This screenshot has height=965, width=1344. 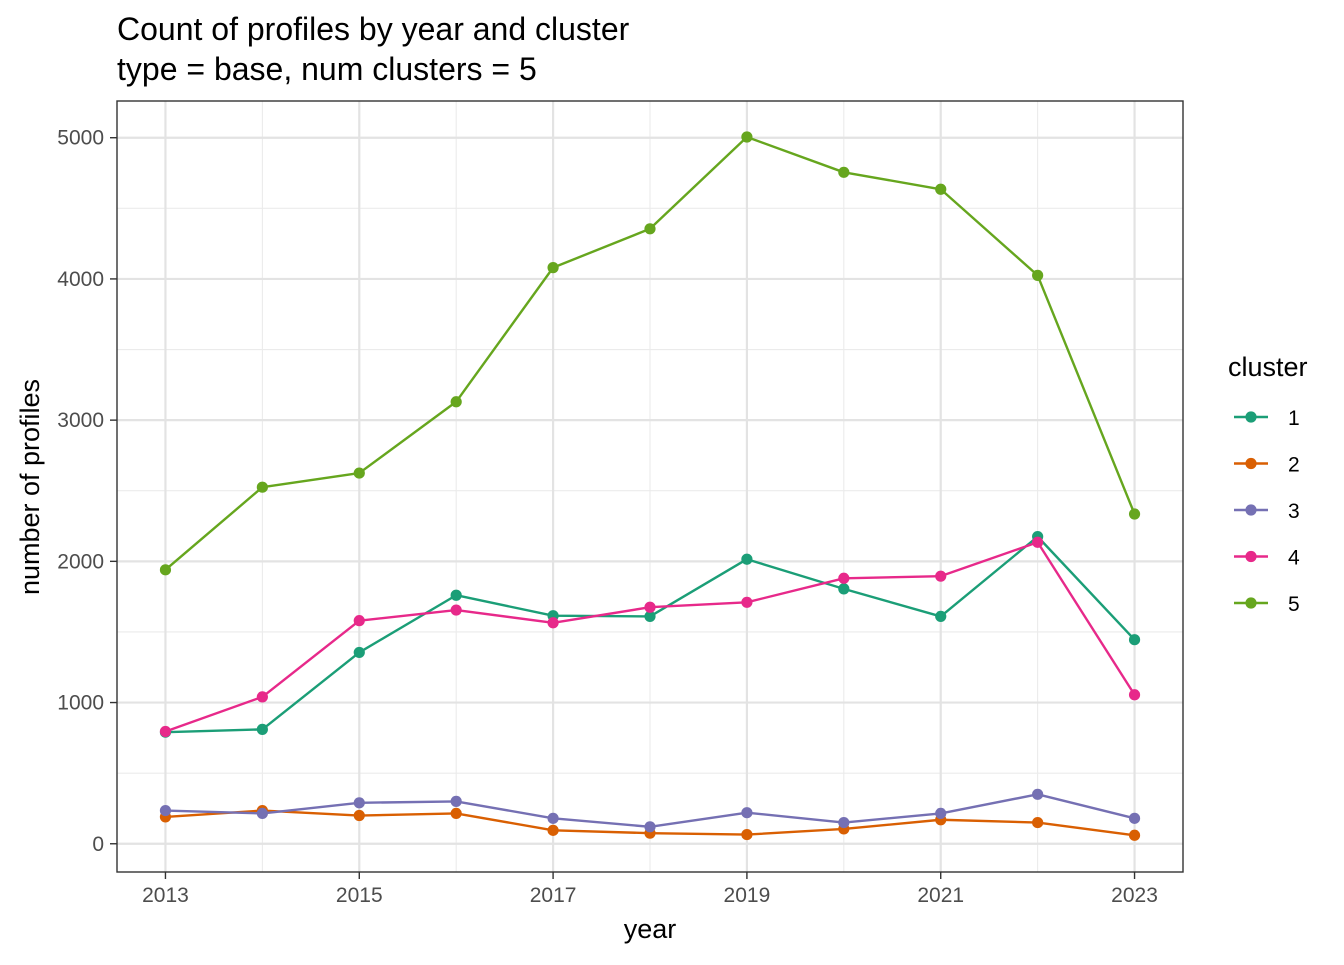 What do you see at coordinates (1134, 895) in the screenshot?
I see `x-tick-label: 2023` at bounding box center [1134, 895].